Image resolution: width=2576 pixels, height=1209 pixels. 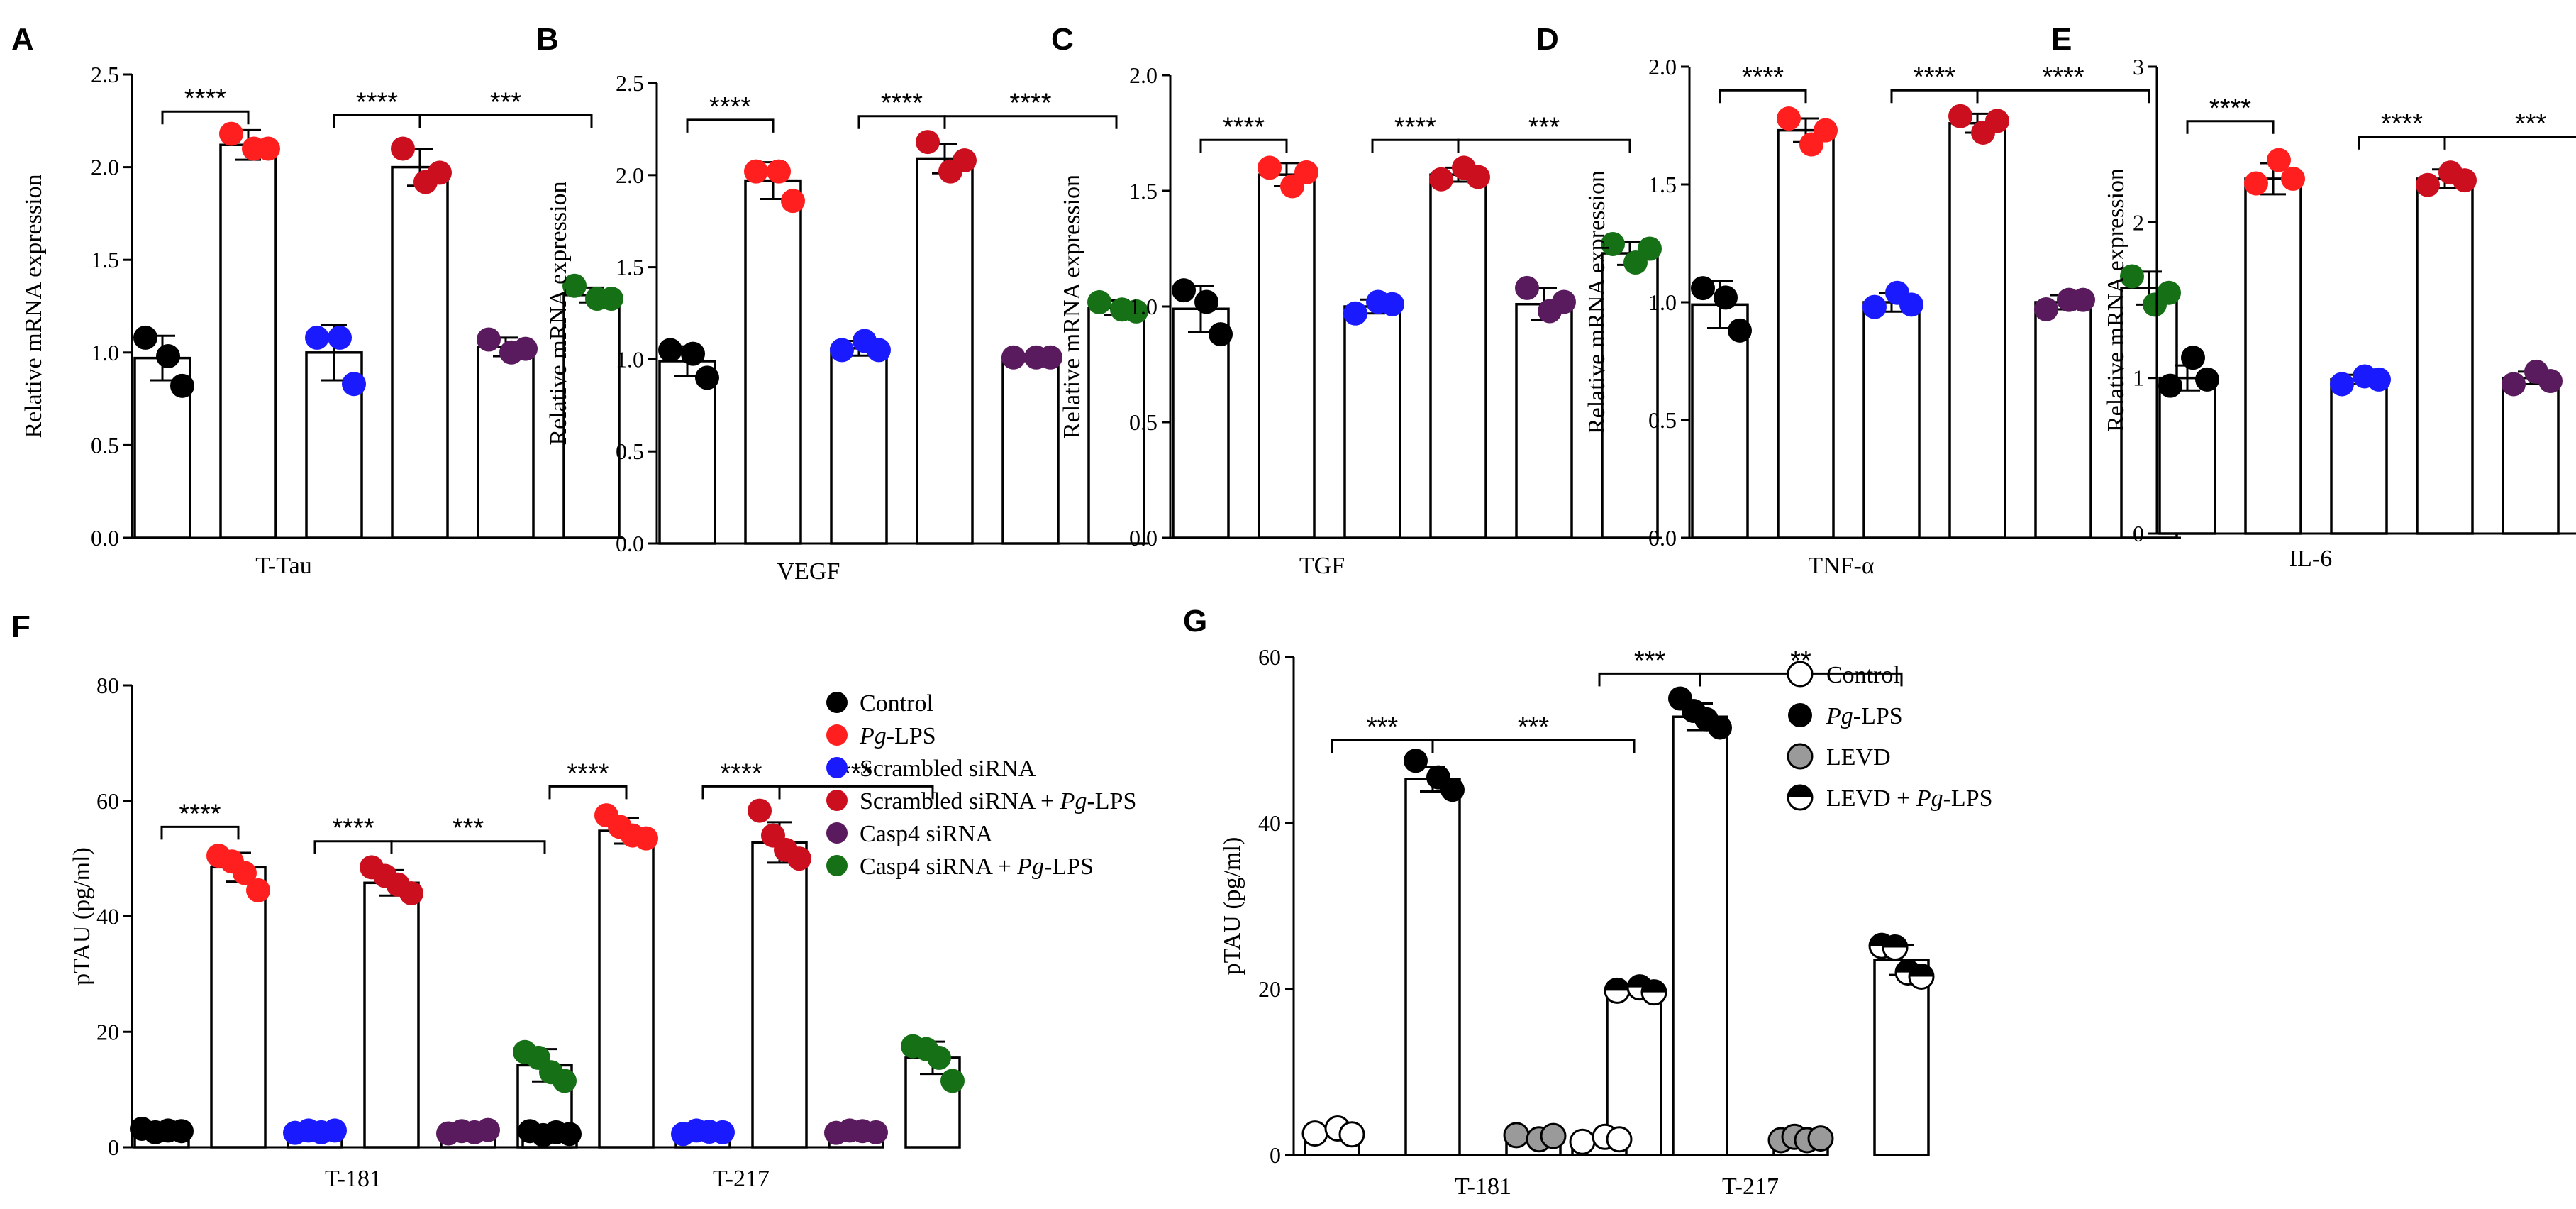 I want to click on legend-label-part: Casp4 siRNA, so click(x=926, y=834).